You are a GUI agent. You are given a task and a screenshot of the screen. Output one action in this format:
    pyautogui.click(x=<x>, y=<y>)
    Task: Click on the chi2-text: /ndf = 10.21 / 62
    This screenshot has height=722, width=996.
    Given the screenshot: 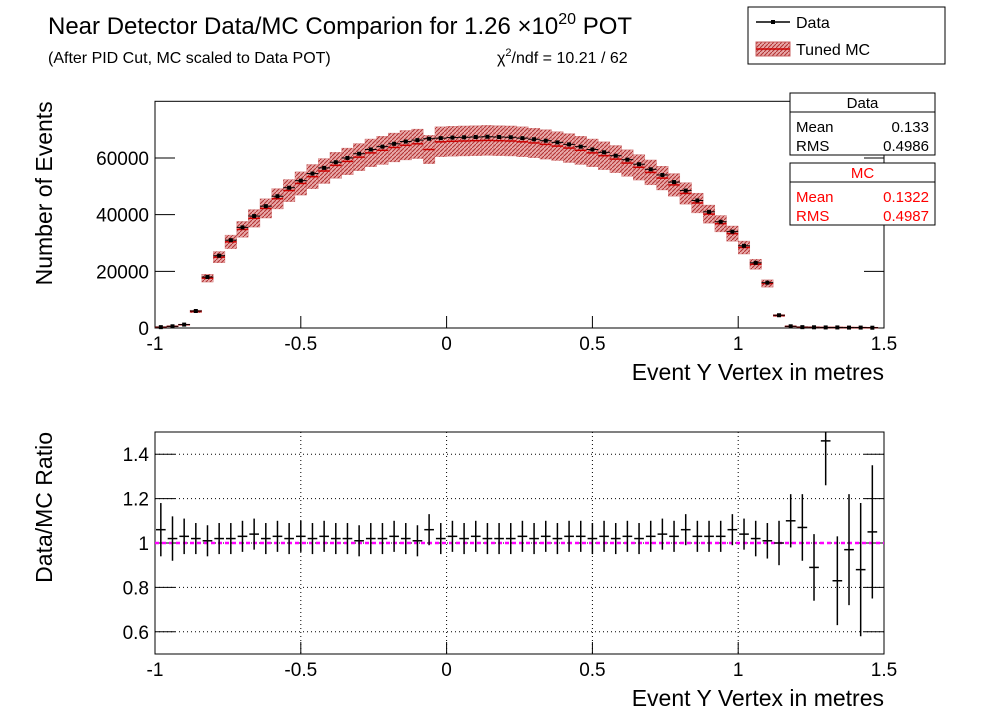 What is the action you would take?
    pyautogui.click(x=570, y=58)
    